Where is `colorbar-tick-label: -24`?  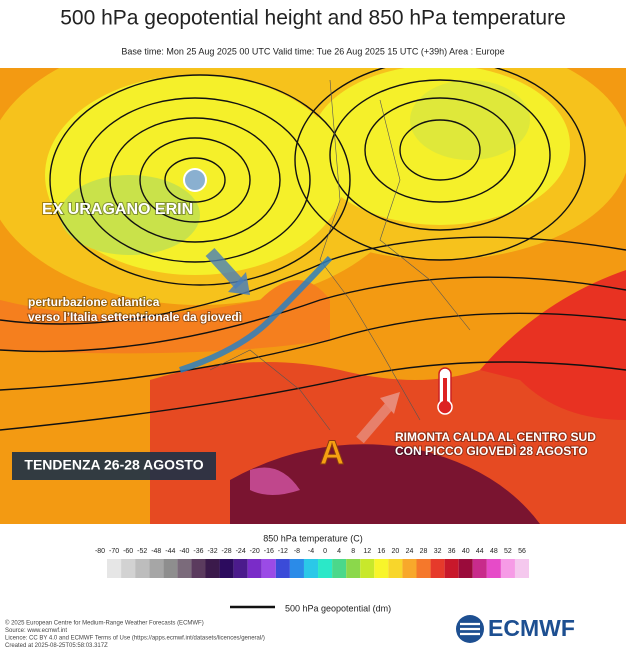 colorbar-tick-label: -24 is located at coordinates (241, 551).